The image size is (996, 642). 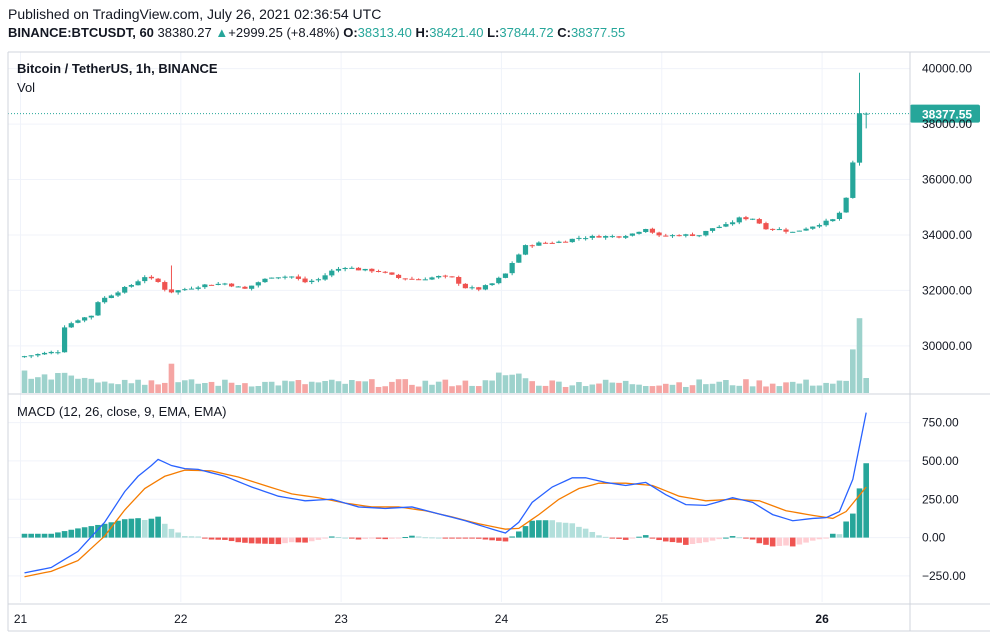 What do you see at coordinates (947, 235) in the screenshot?
I see `price-tick-label: 34000.00` at bounding box center [947, 235].